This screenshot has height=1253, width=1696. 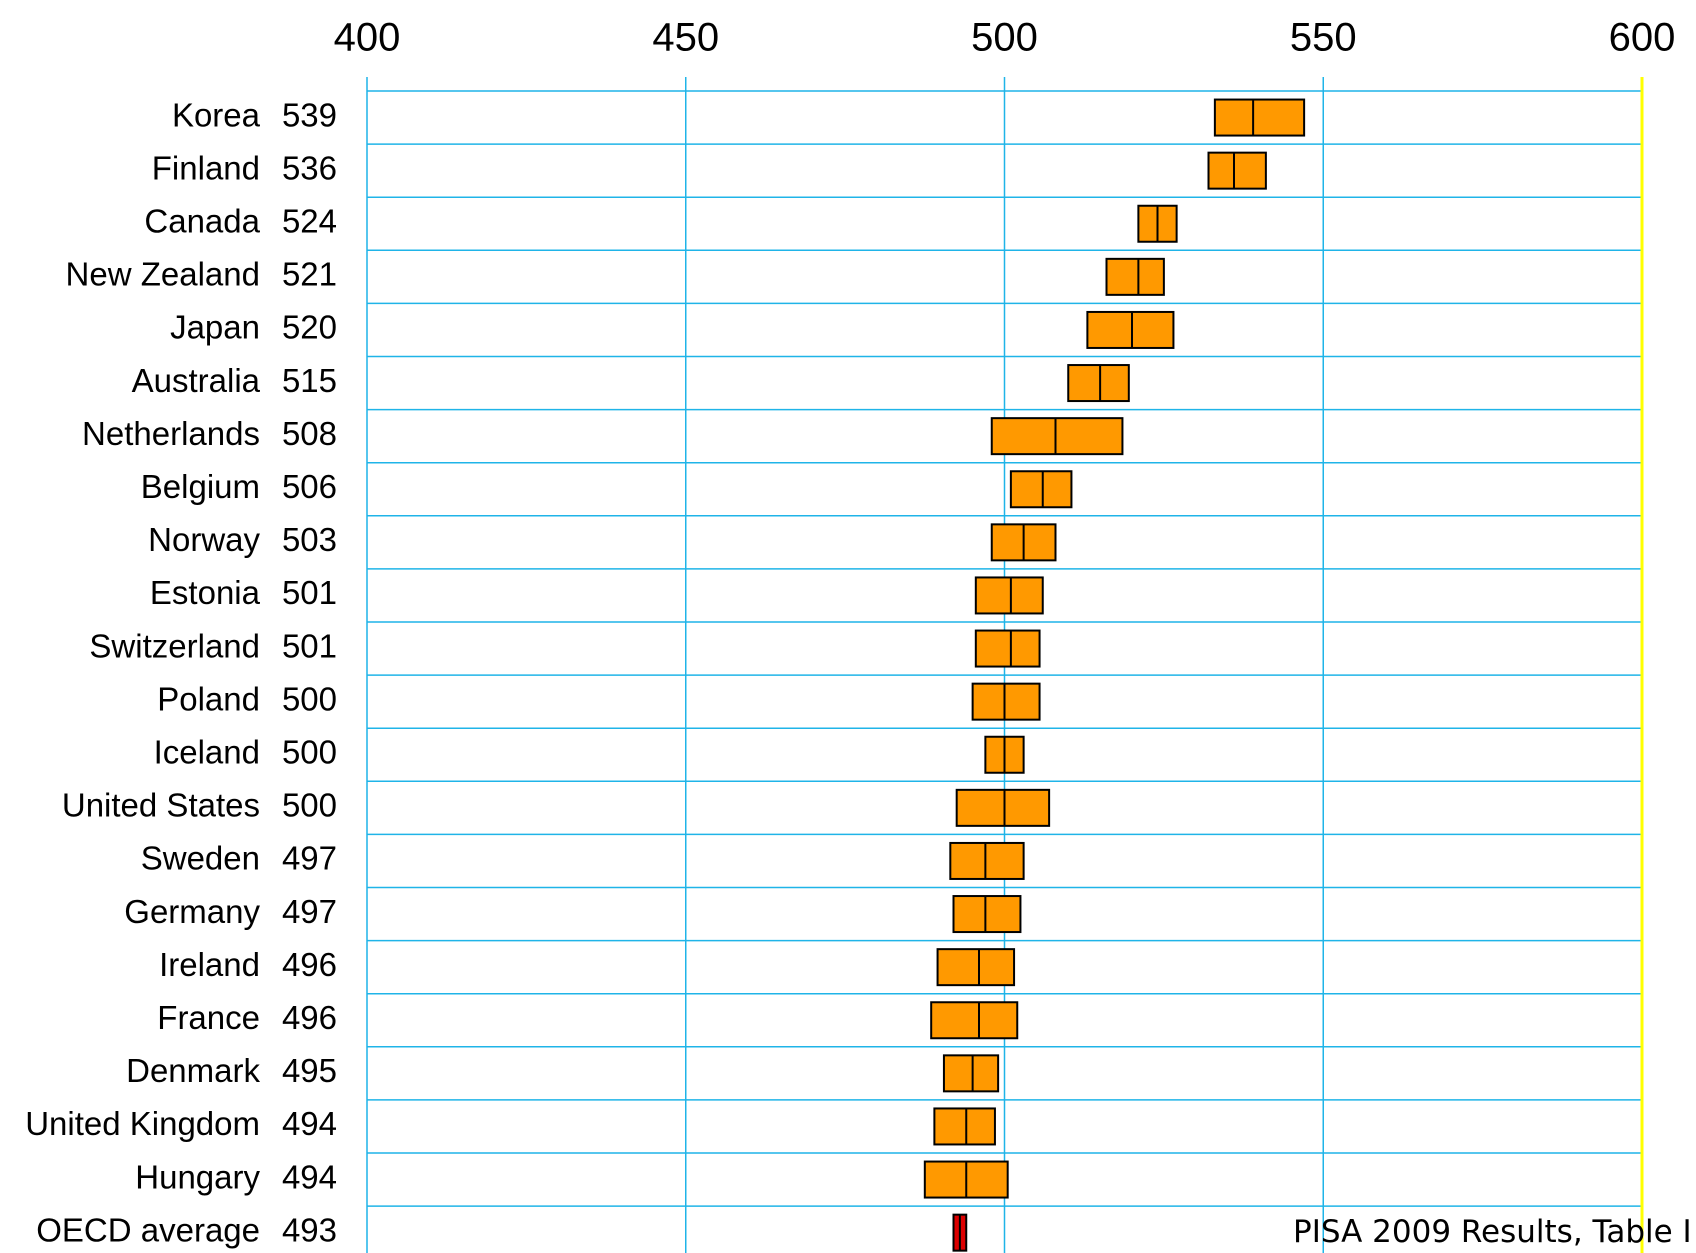 I want to click on country-label: Sweden, so click(x=200, y=858).